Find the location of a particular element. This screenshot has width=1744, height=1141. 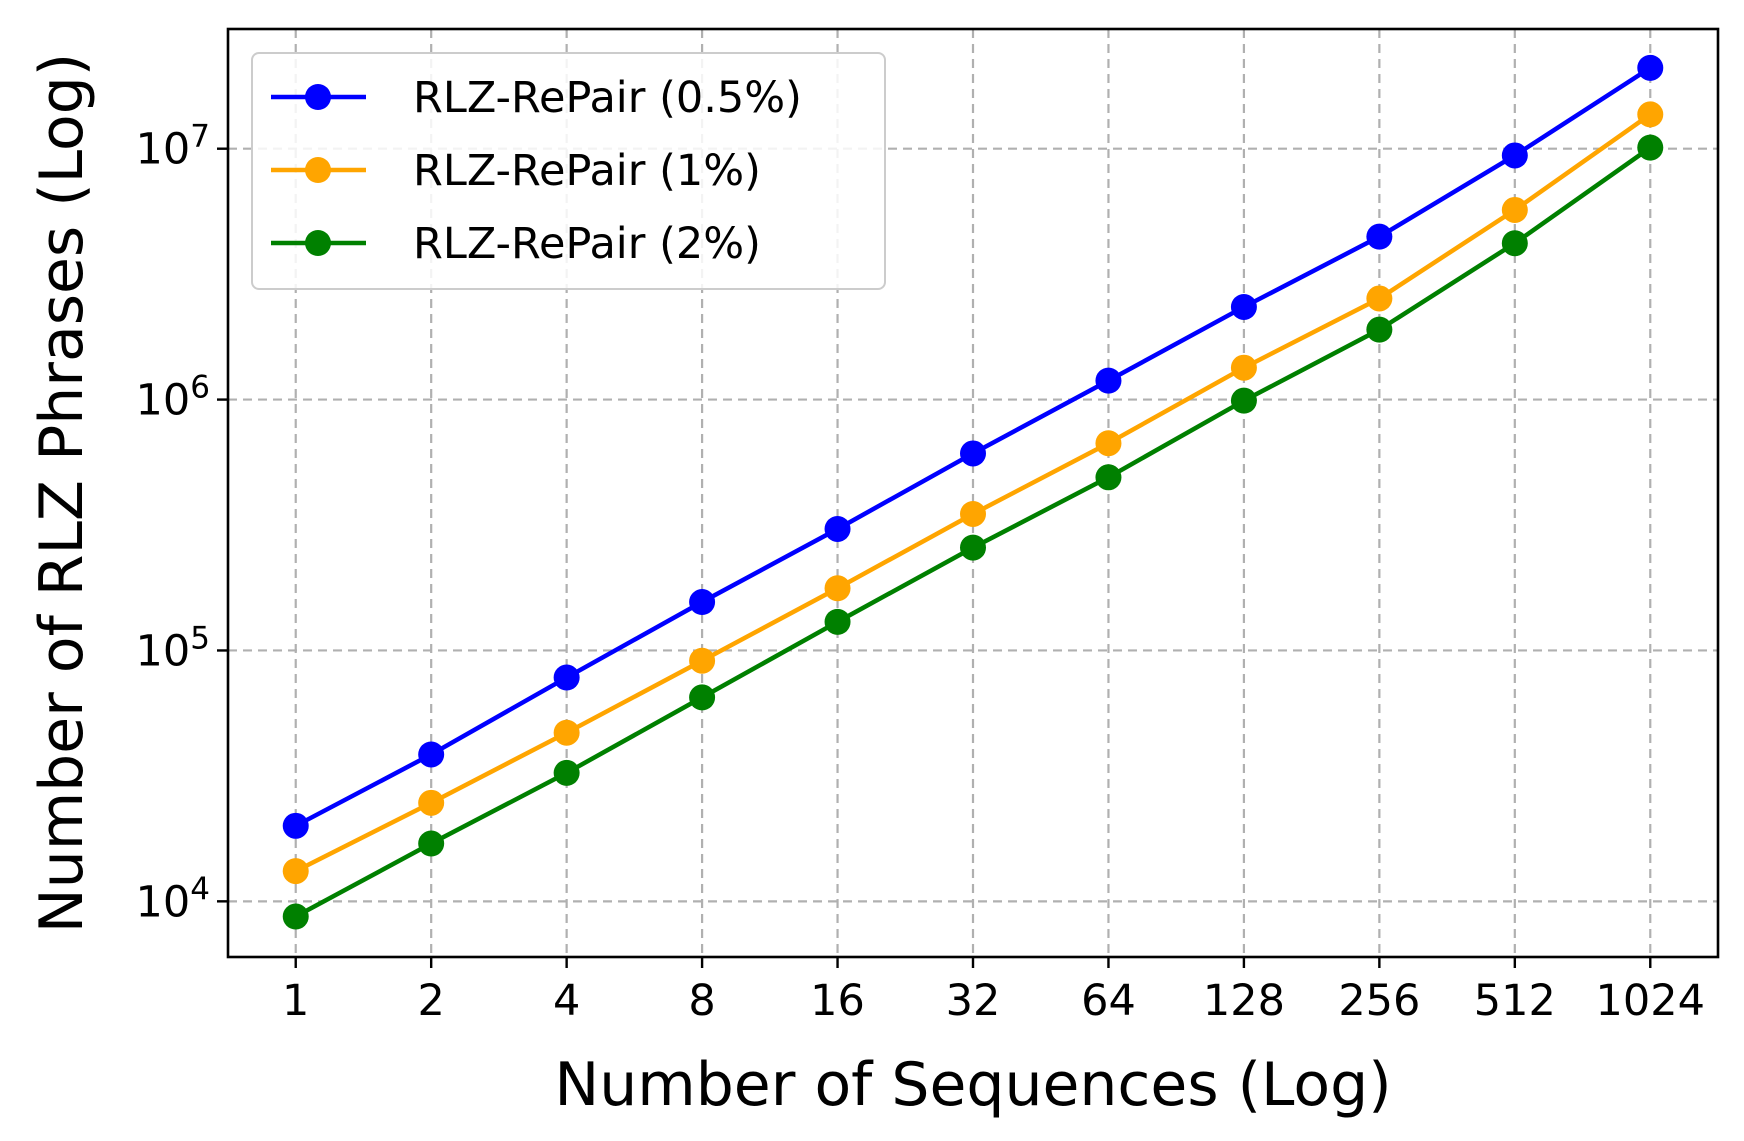

x-tick-label: 4 is located at coordinates (566, 1001).